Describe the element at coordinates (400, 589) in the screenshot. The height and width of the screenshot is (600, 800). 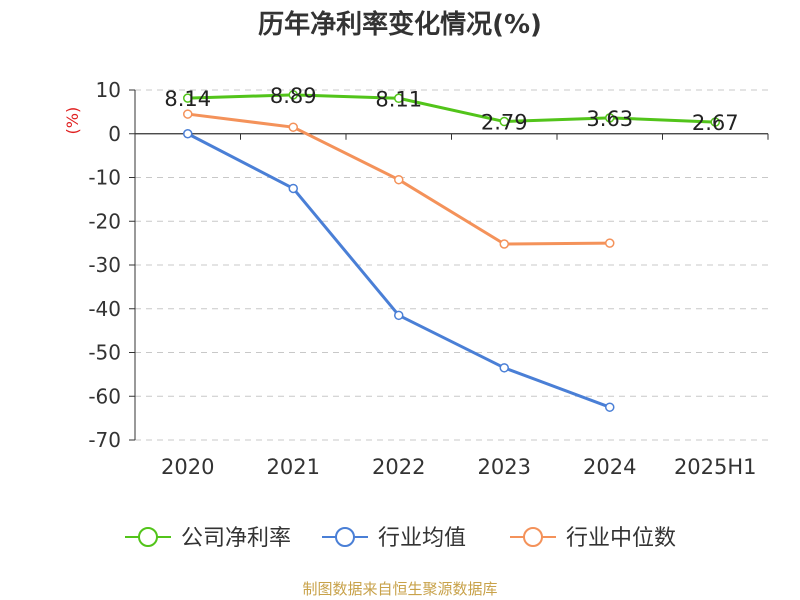
I see `source-note: 制图数据来自恒生聚源数据库` at that location.